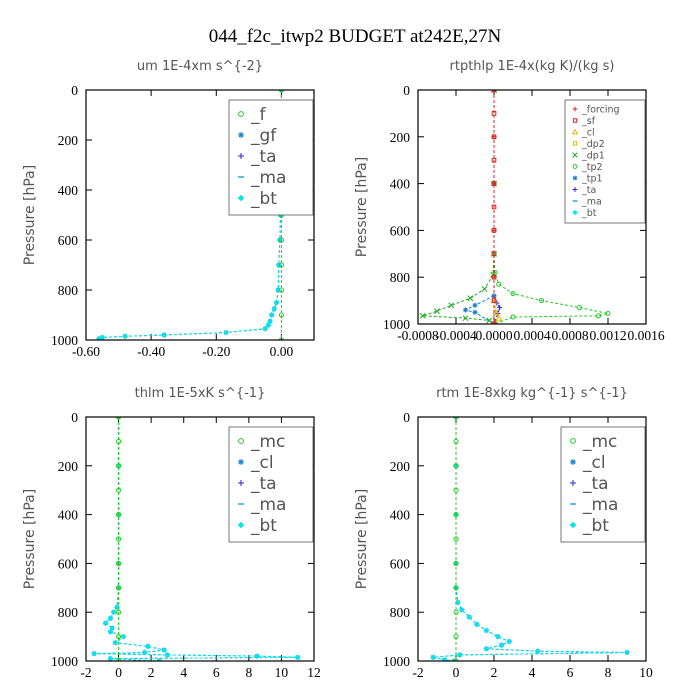 Image resolution: width=700 pixels, height=700 pixels. Describe the element at coordinates (608, 672) in the screenshot. I see `x-tick-label: 8` at that location.